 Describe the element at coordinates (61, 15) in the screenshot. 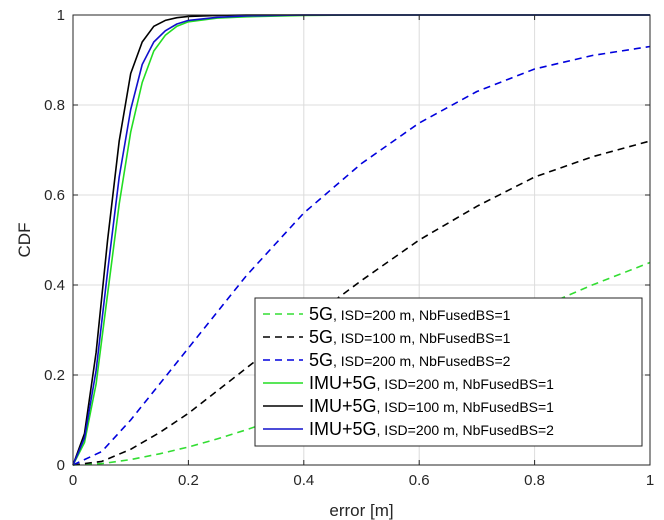

I see `y-tick-label: 1` at that location.